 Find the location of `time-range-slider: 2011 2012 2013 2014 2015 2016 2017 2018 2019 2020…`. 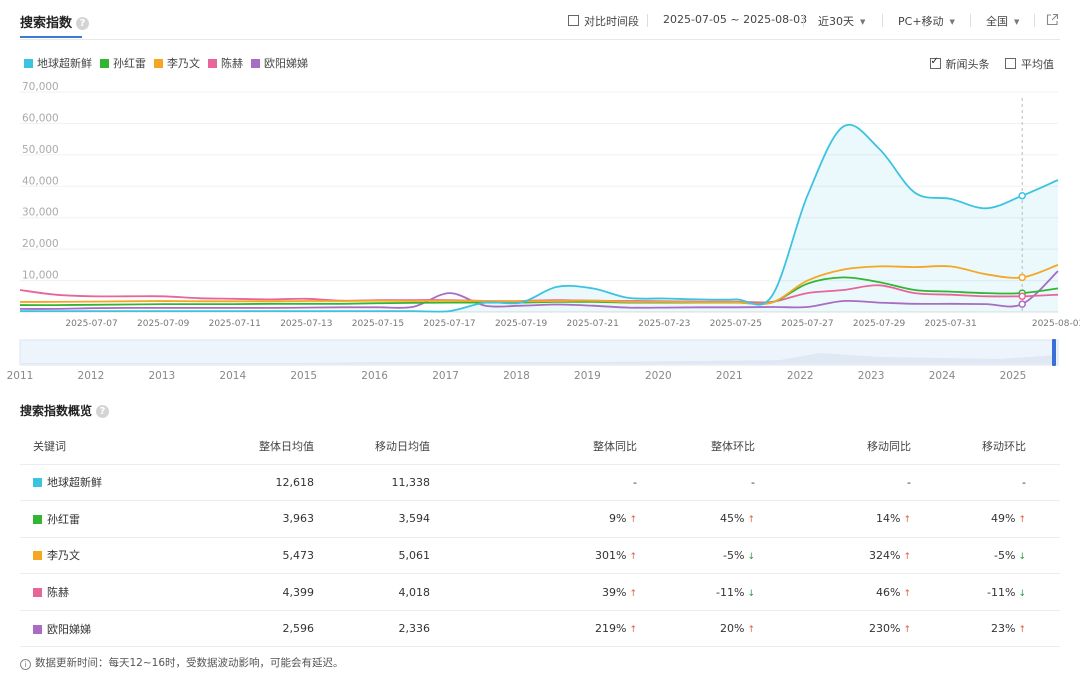

time-range-slider: 2011 2012 2013 2014 2015 2016 2017 2018 2019 2020… is located at coordinates (540, 359).